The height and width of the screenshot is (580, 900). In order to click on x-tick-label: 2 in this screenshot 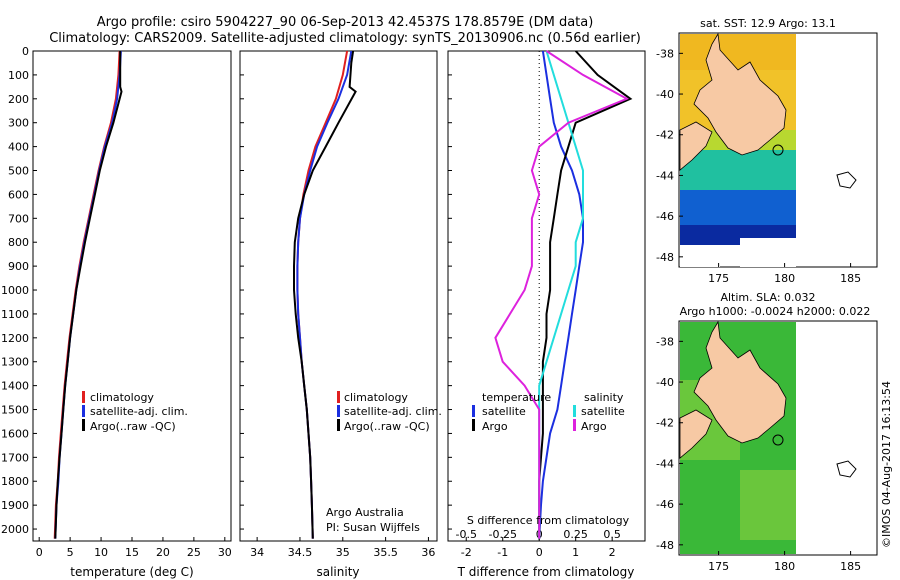, I will do `click(612, 552)`.